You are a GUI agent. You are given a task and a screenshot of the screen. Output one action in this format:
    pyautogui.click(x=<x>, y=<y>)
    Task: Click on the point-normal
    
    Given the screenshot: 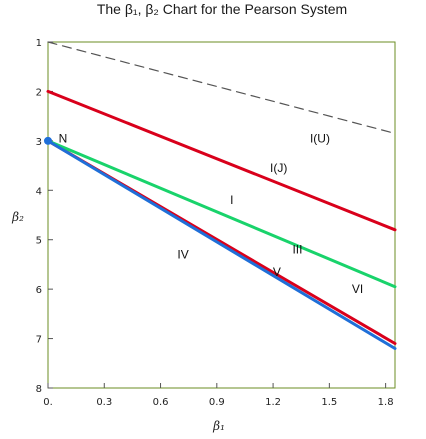 What is the action you would take?
    pyautogui.click(x=48, y=140)
    